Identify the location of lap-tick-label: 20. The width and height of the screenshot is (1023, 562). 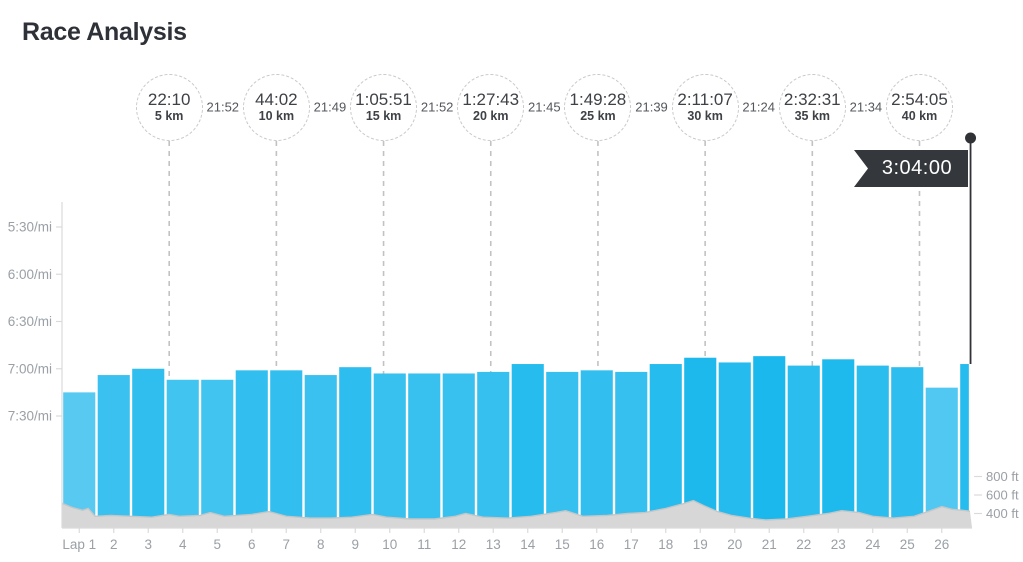
(734, 544).